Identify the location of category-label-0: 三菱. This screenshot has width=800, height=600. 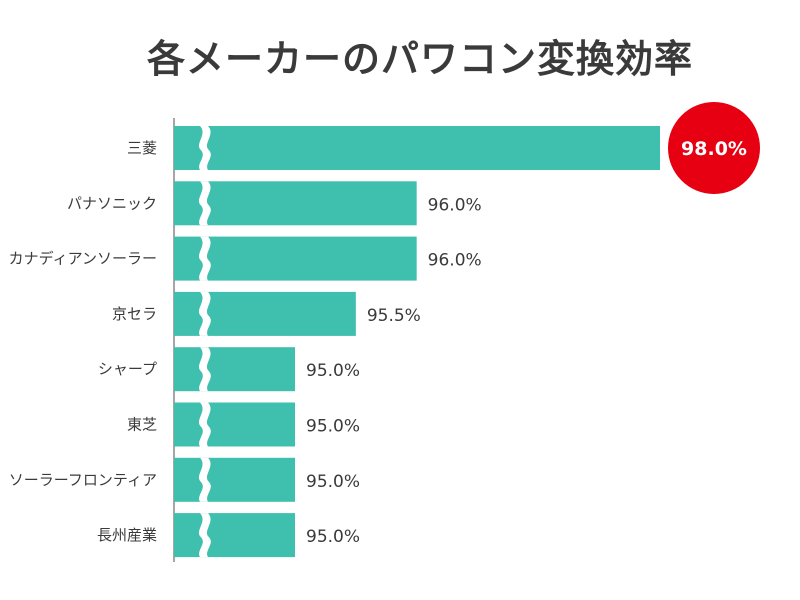
(142, 148).